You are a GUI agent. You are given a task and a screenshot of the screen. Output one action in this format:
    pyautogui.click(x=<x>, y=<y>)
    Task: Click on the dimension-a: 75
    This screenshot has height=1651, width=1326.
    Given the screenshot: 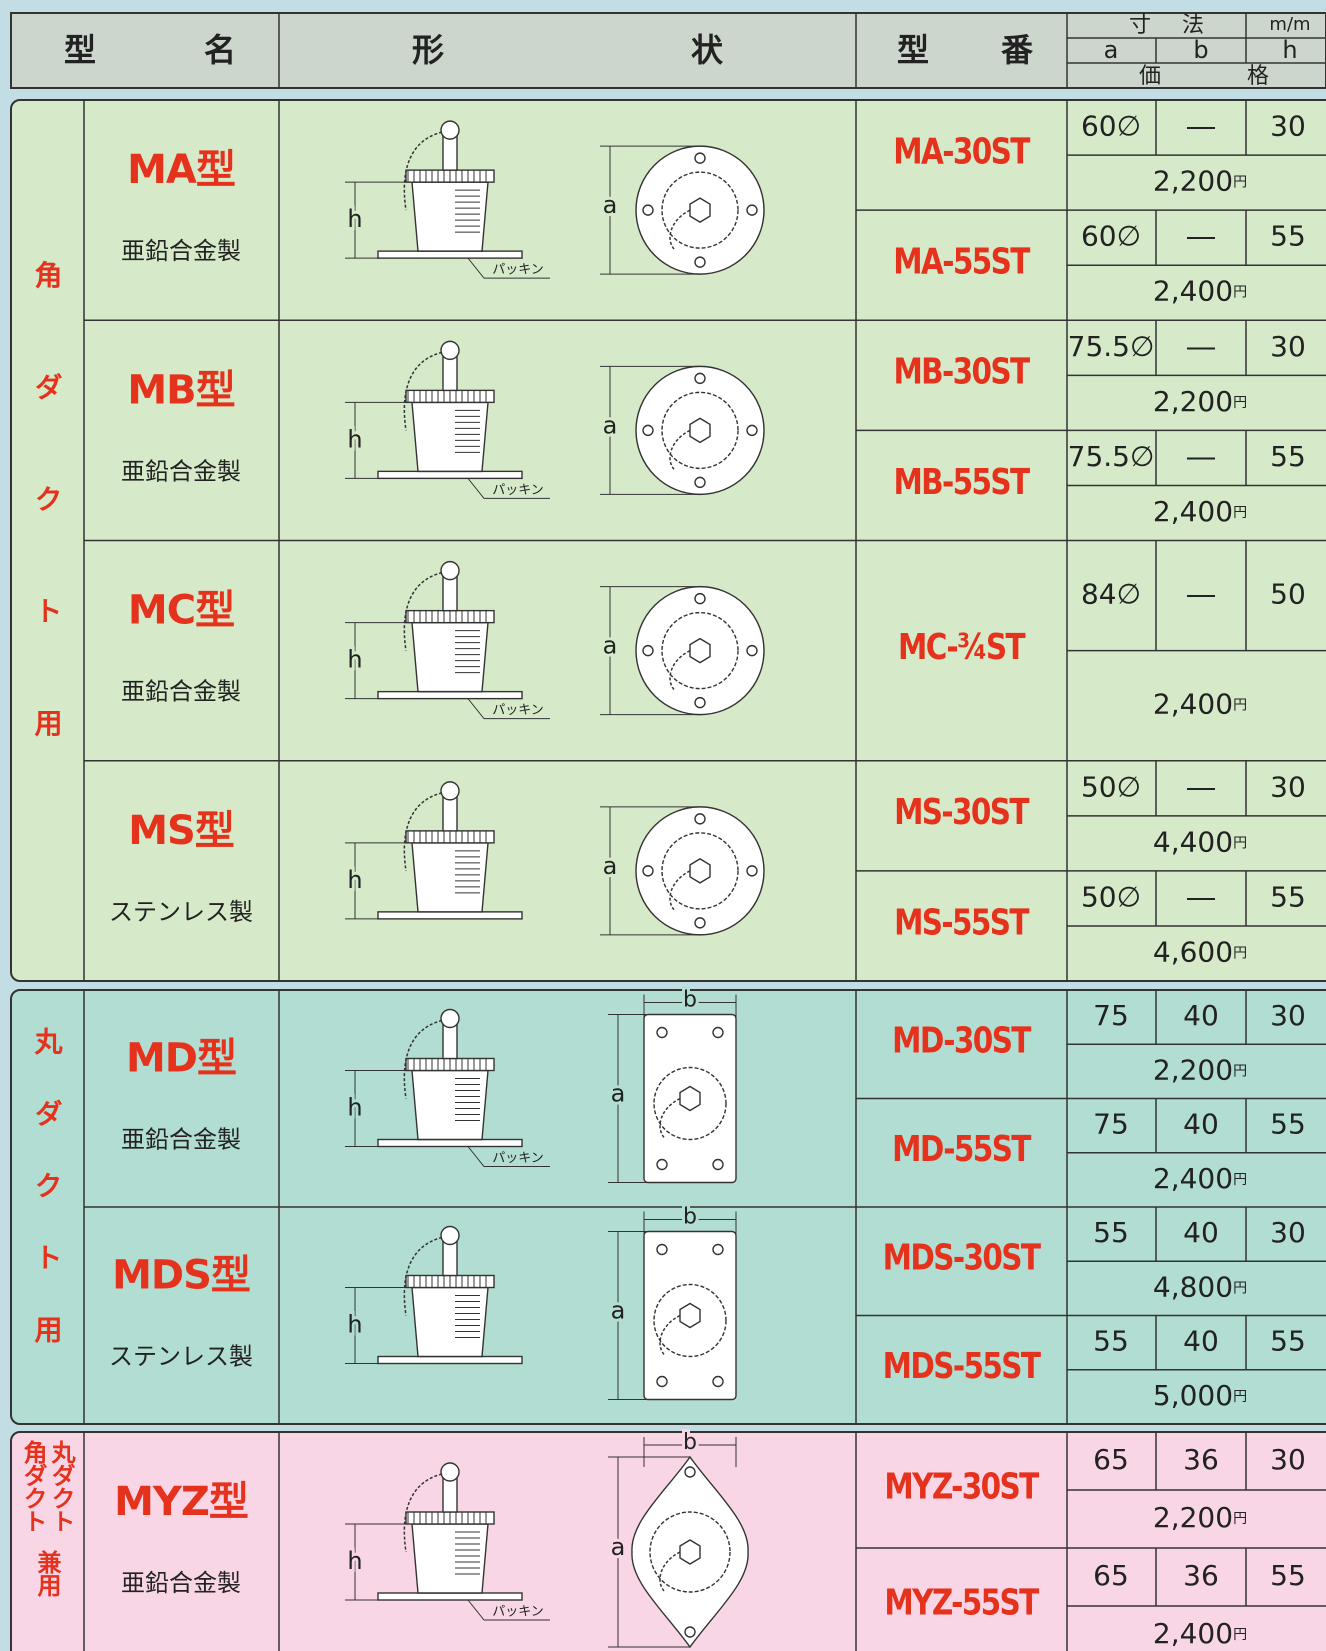 What is the action you would take?
    pyautogui.click(x=1111, y=1124)
    